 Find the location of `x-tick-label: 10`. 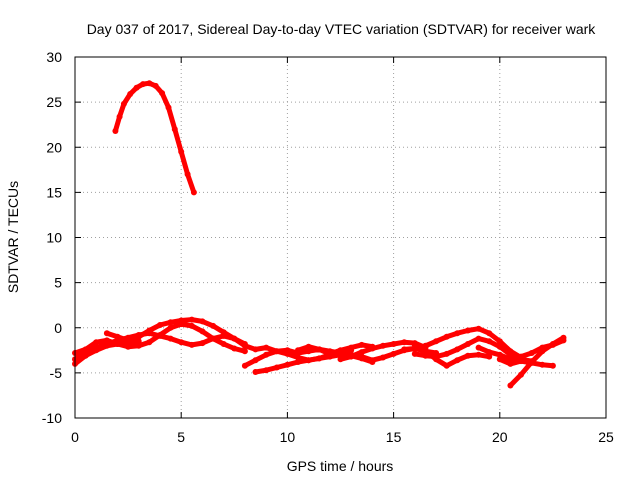

x-tick-label: 10 is located at coordinates (288, 437).